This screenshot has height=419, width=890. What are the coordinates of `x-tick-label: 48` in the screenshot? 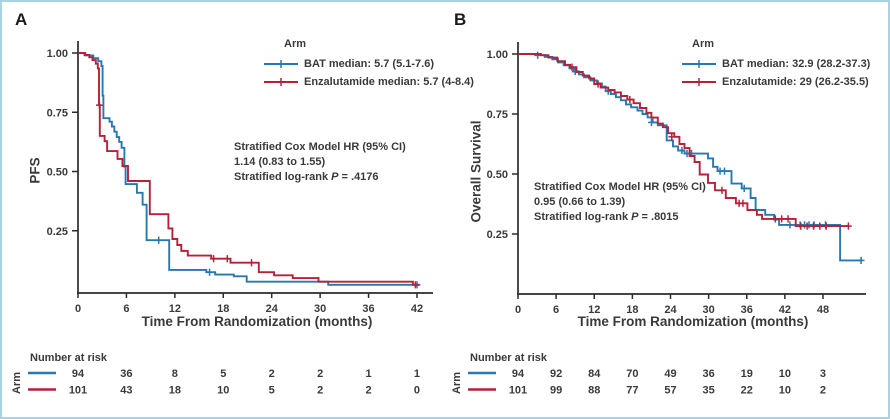 It's located at (823, 310).